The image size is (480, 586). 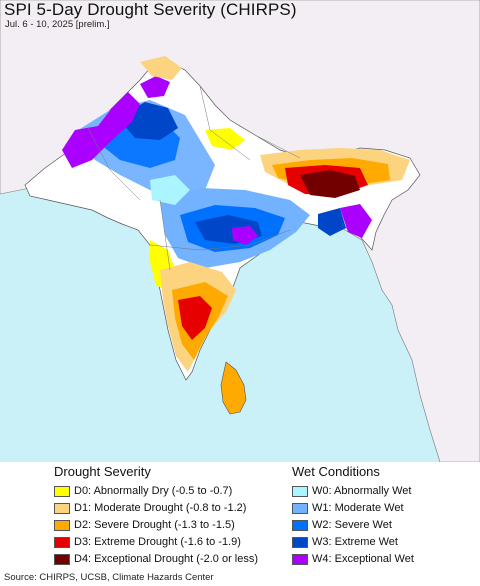 What do you see at coordinates (157, 542) in the screenshot?
I see `legend-label-d3: D3: Extreme Drought (-1.6 to -1.9)` at bounding box center [157, 542].